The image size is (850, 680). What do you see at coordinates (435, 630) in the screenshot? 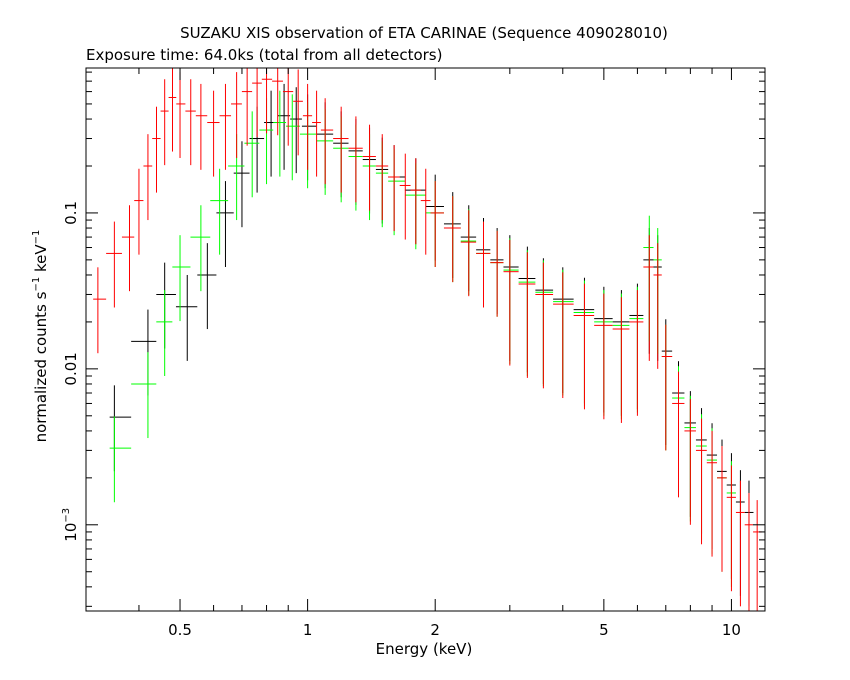
I see `x-tick-label-3: 2` at bounding box center [435, 630].